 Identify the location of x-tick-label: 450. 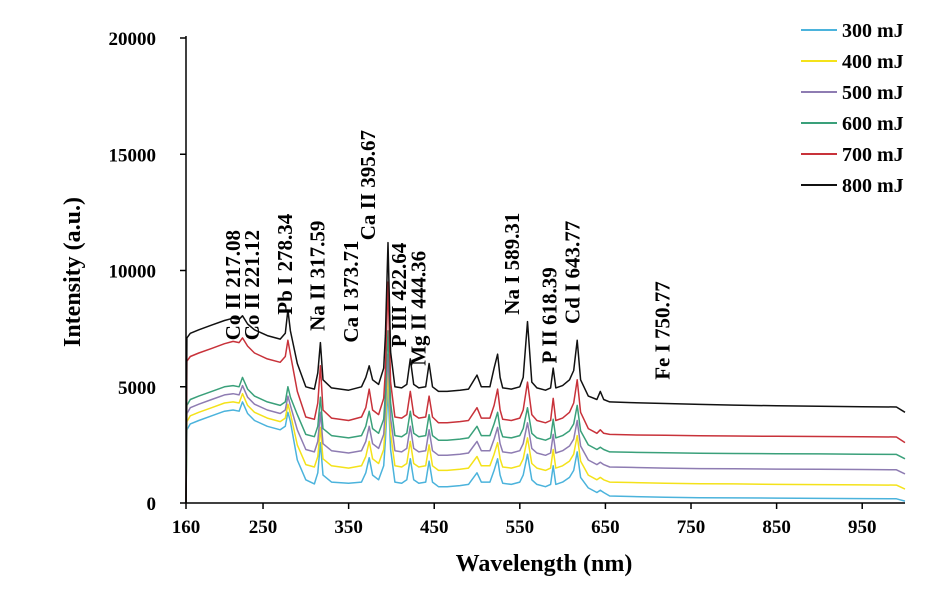
(434, 527).